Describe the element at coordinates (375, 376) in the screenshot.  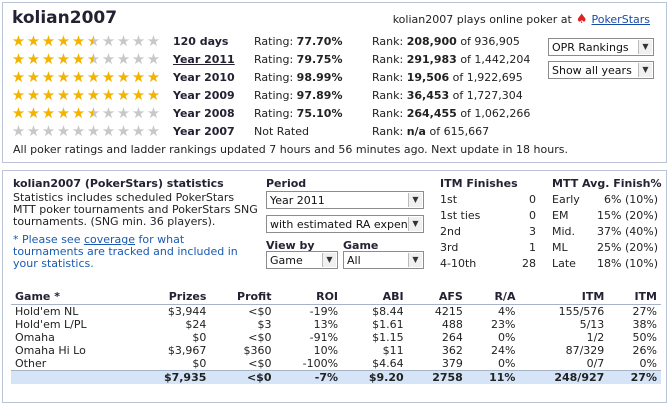
I see `total-cell: $9.20` at that location.